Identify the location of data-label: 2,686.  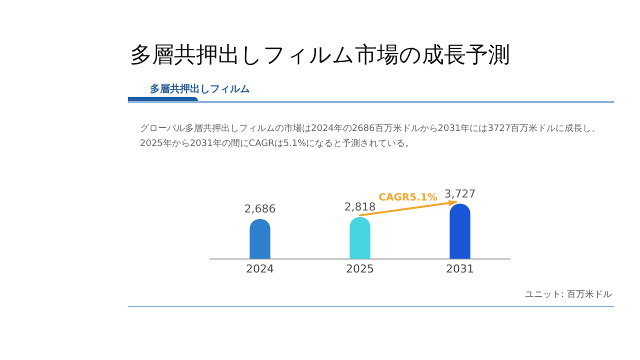
(260, 209).